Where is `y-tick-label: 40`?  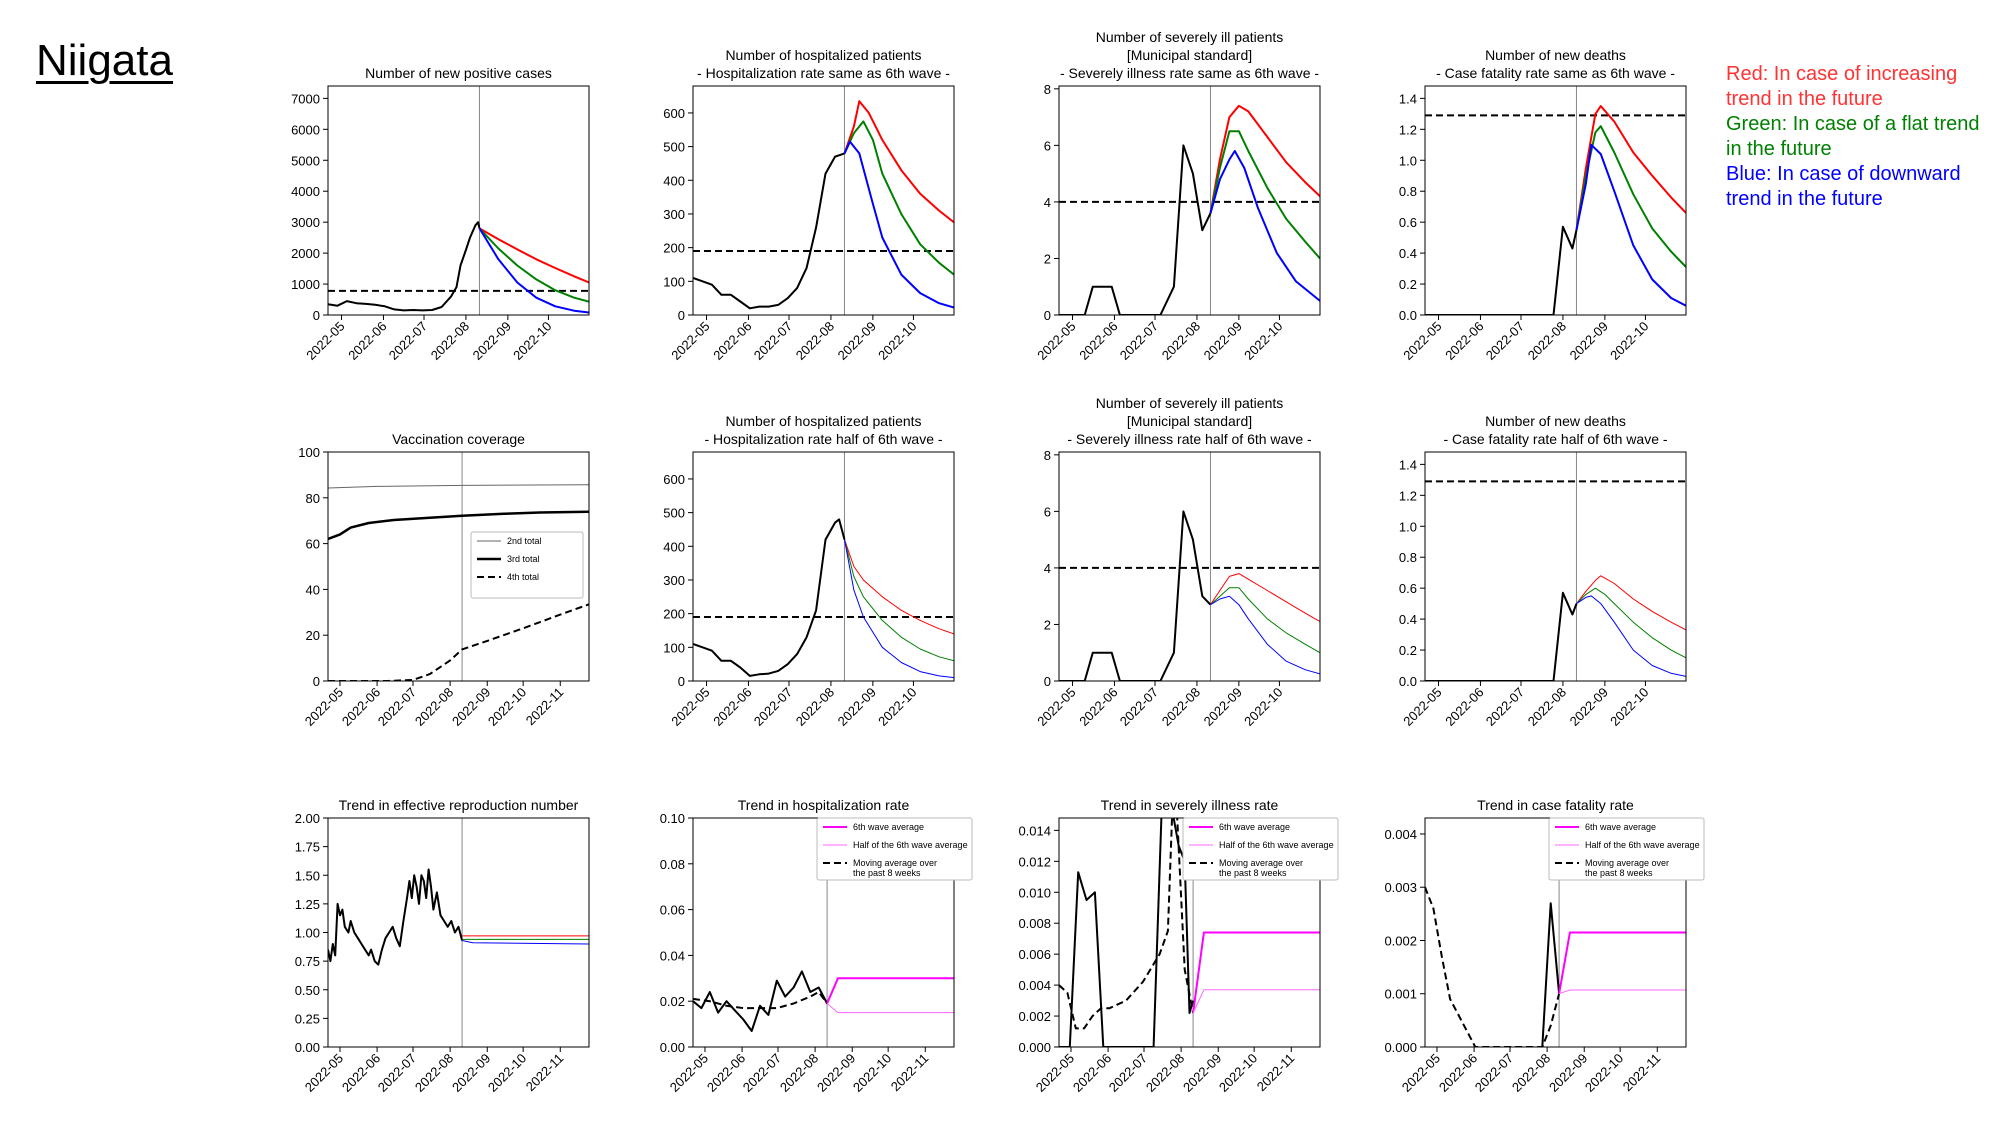
y-tick-label: 40 is located at coordinates (313, 589).